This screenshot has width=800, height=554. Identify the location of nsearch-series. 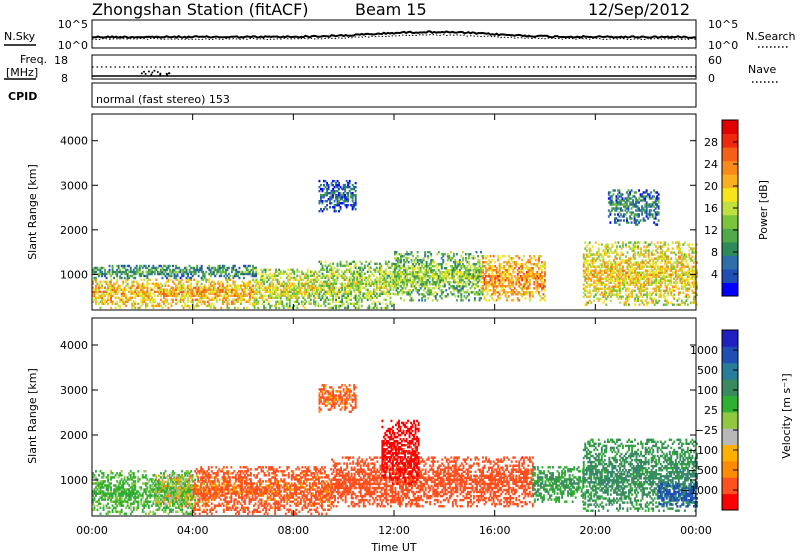
(394, 37).